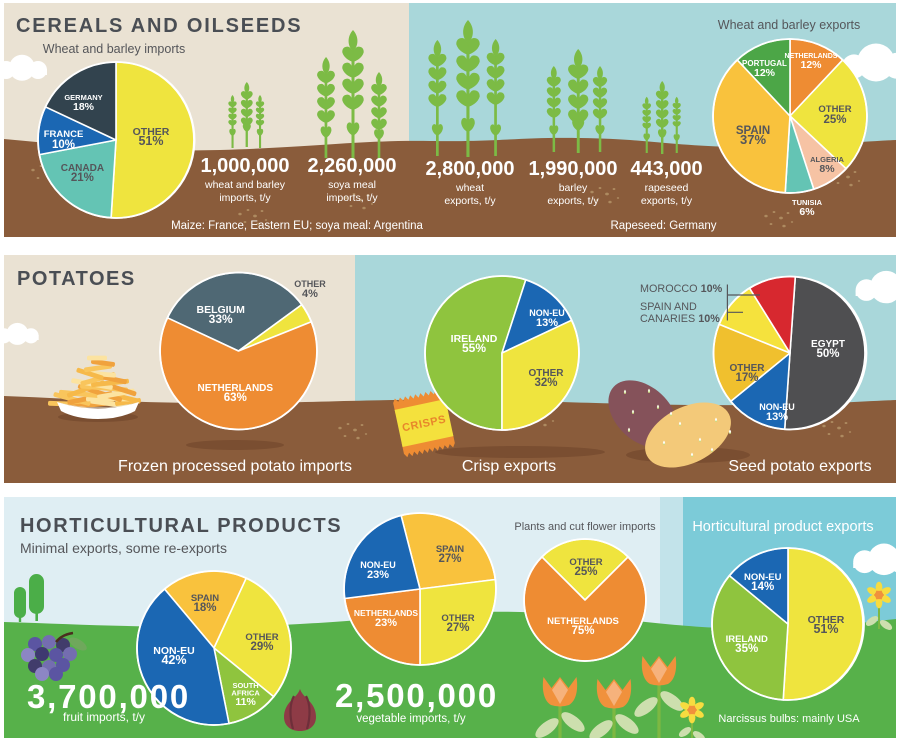 The width and height of the screenshot is (900, 743). Describe the element at coordinates (469, 188) in the screenshot. I see `svg-text: wheat` at that location.